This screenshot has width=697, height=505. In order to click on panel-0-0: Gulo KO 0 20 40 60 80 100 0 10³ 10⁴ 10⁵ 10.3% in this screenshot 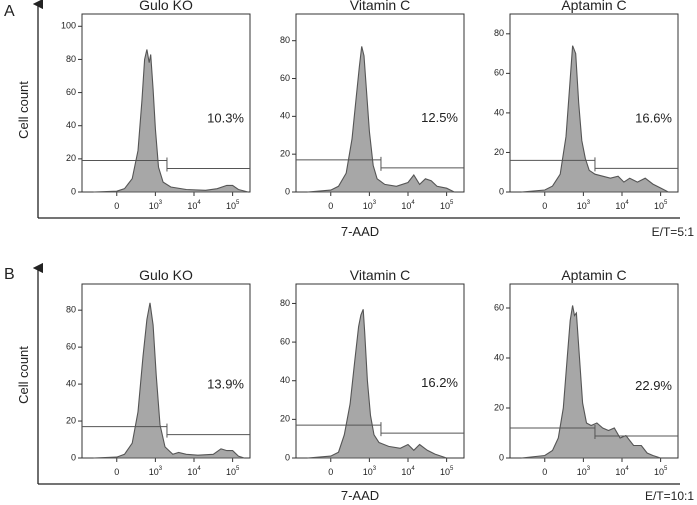, I will do `click(156, 105)`.